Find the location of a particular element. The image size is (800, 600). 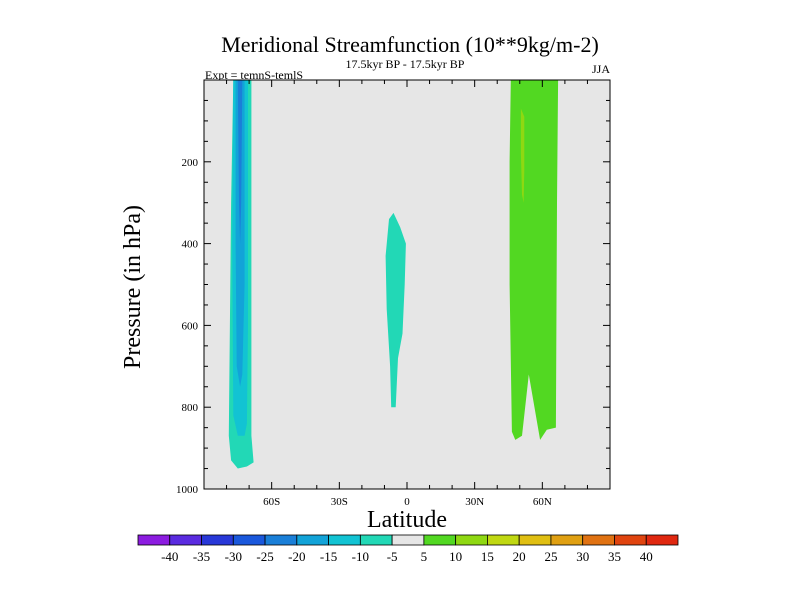

colorbar-label: 35 is located at coordinates (614, 556).